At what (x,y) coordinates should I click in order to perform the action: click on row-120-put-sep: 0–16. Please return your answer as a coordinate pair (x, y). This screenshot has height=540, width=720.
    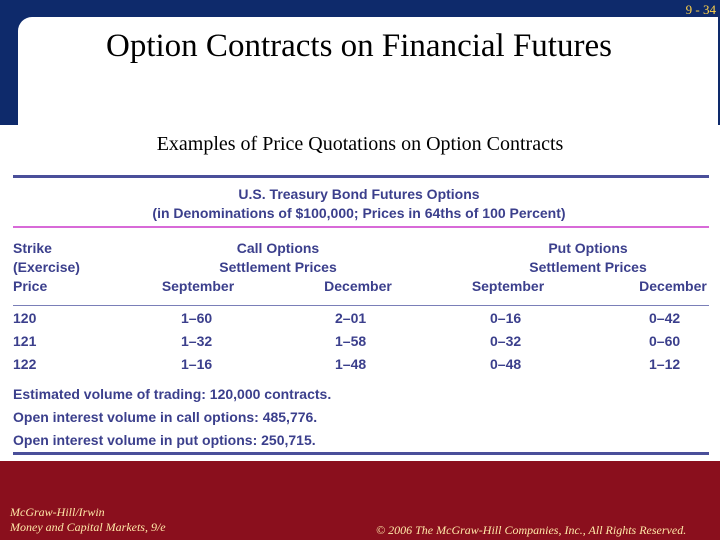
    Looking at the image, I should click on (506, 318).